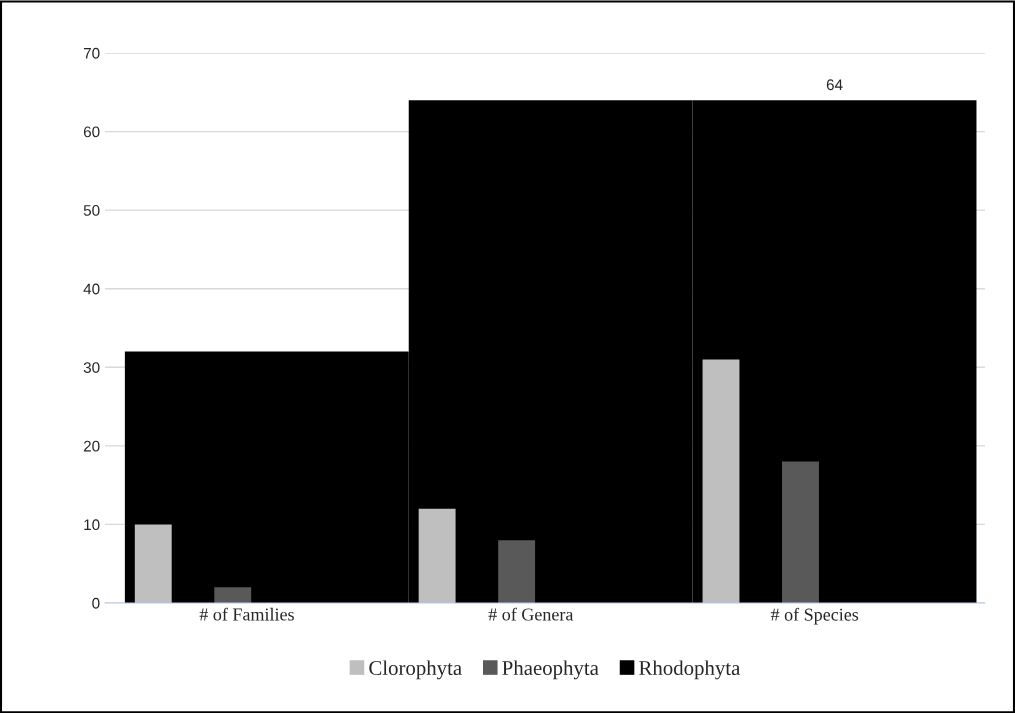 This screenshot has height=713, width=1015. Describe the element at coordinates (91, 367) in the screenshot. I see `y-tick-label: 30` at that location.